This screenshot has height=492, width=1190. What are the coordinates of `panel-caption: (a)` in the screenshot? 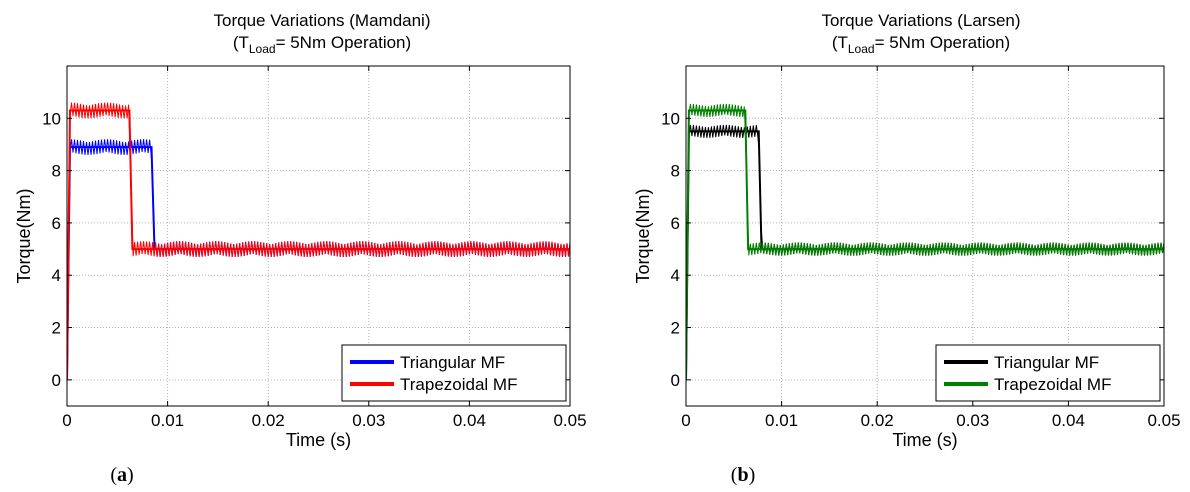 It's located at (122, 475).